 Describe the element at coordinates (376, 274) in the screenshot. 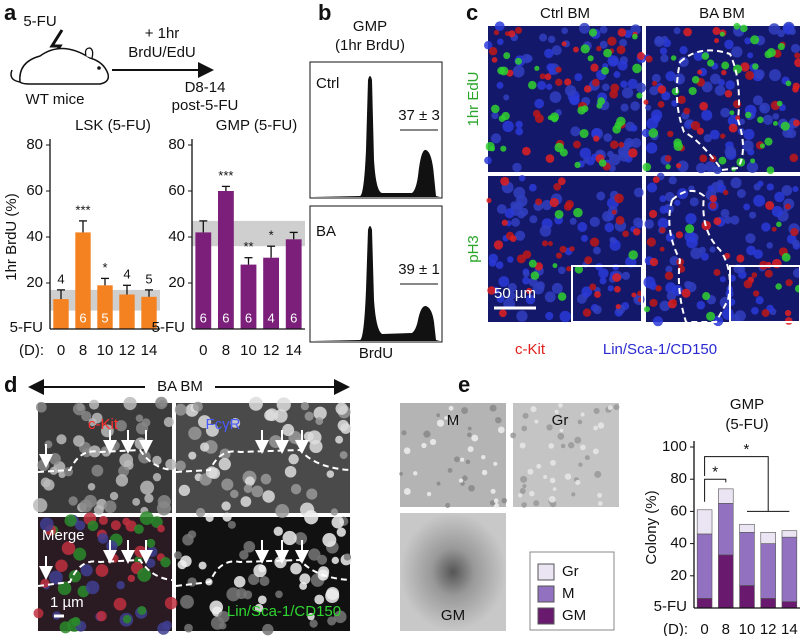

I see `histogram-frame` at that location.